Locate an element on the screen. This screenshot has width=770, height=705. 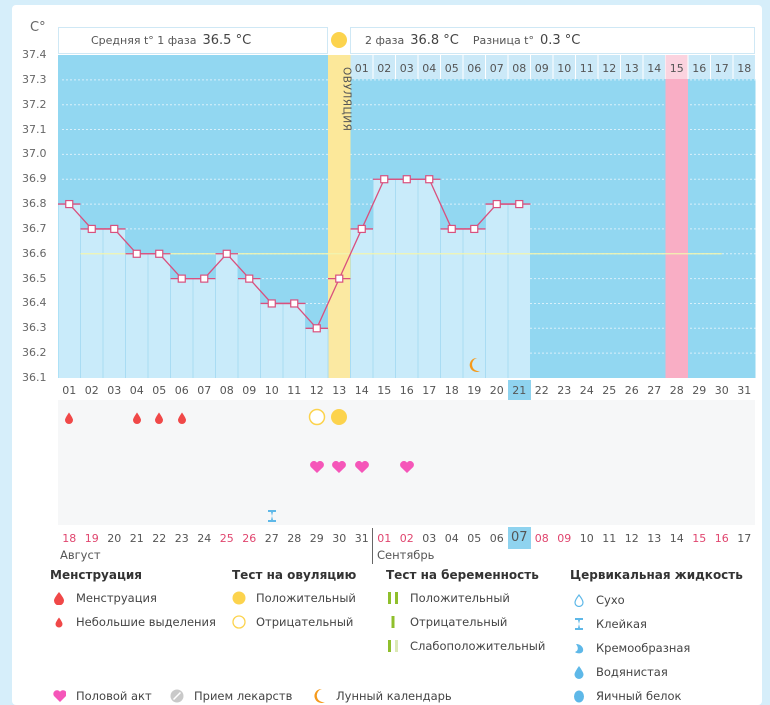
legend-cervical-watery: Водянистая is located at coordinates (620, 672).